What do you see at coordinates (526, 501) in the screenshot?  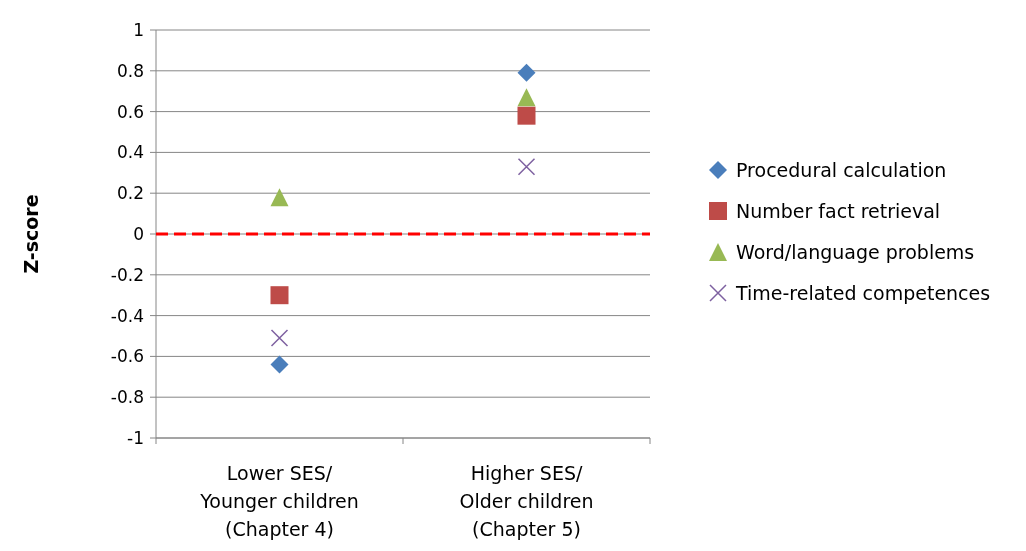 I see `x-tick-label: Higher SES/ Older children (Chapter 5)` at bounding box center [526, 501].